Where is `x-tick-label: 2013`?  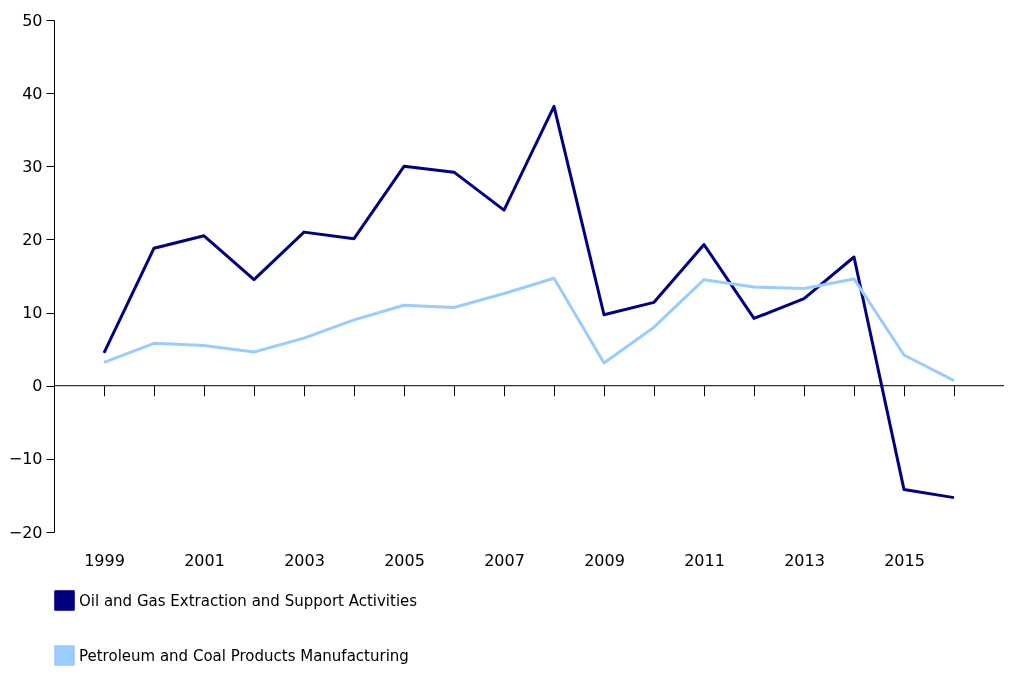
x-tick-label: 2013 is located at coordinates (804, 560).